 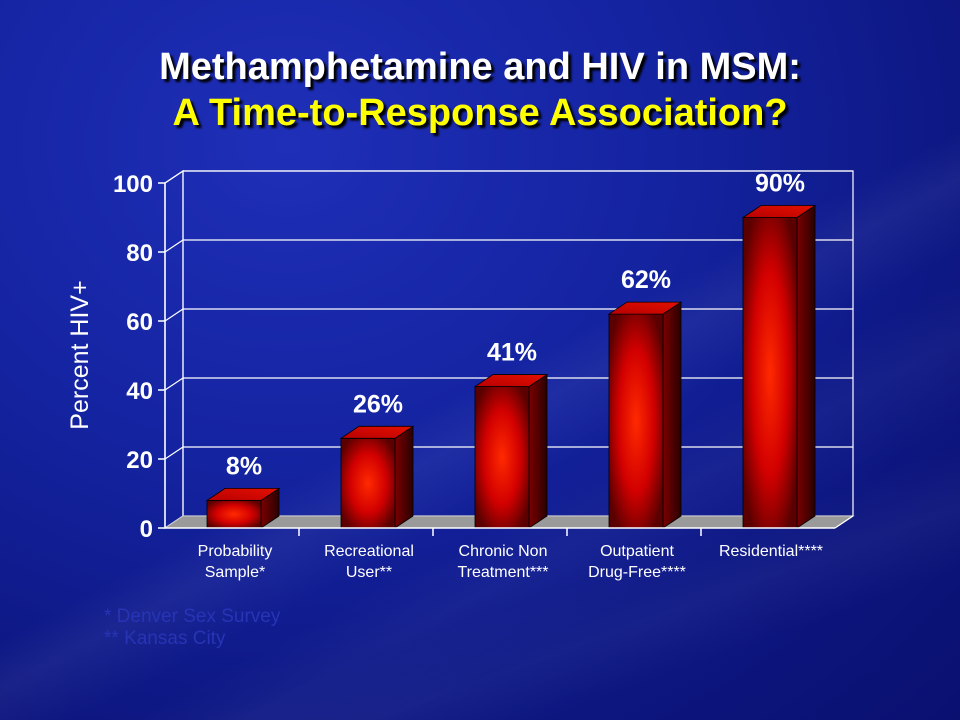 I want to click on data-label: 90%, so click(x=780, y=184).